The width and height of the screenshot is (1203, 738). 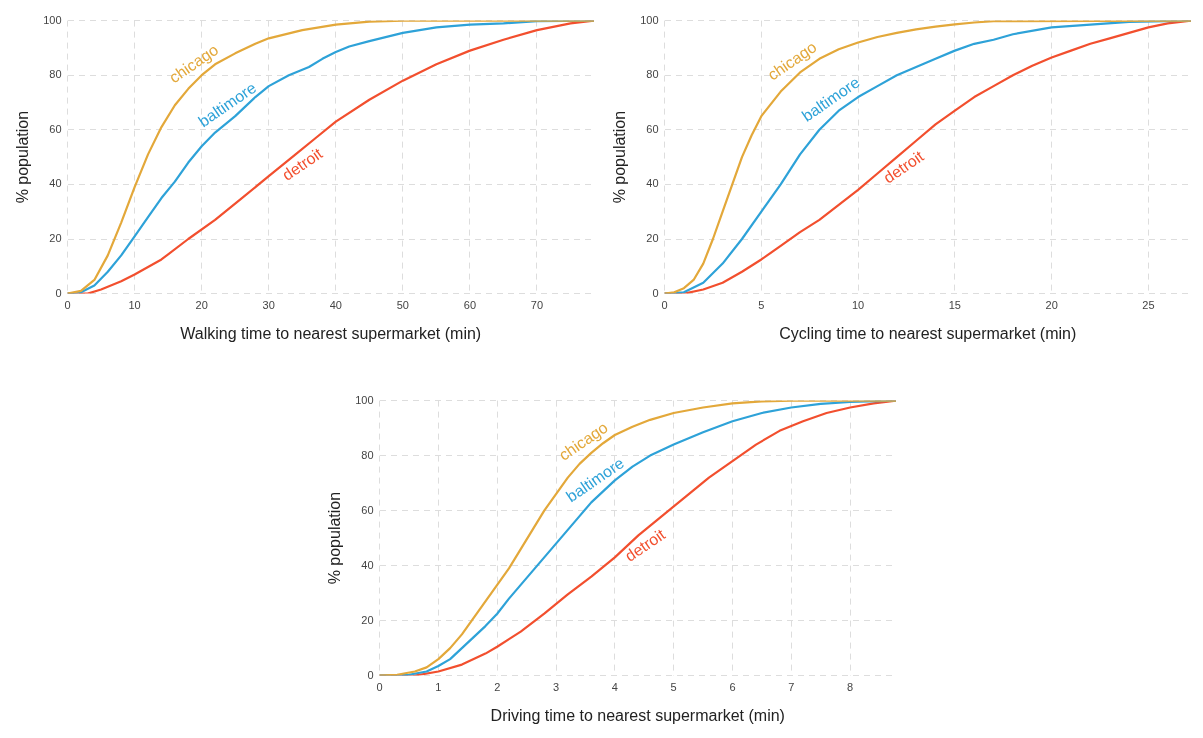 What do you see at coordinates (1148, 305) in the screenshot?
I see `x-tick-label: 25` at bounding box center [1148, 305].